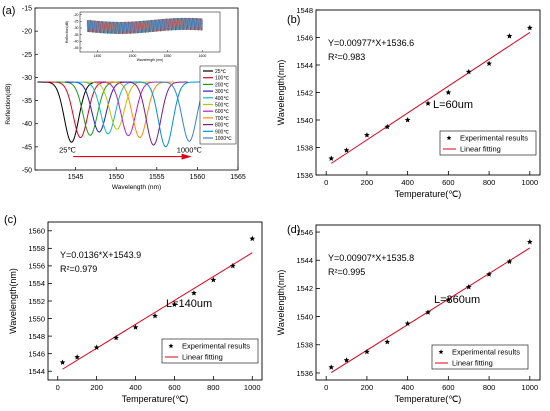 The width and height of the screenshot is (550, 411). Describe the element at coordinates (346, 57) in the screenshot. I see `r-squared-label: R²=0.983` at that location.